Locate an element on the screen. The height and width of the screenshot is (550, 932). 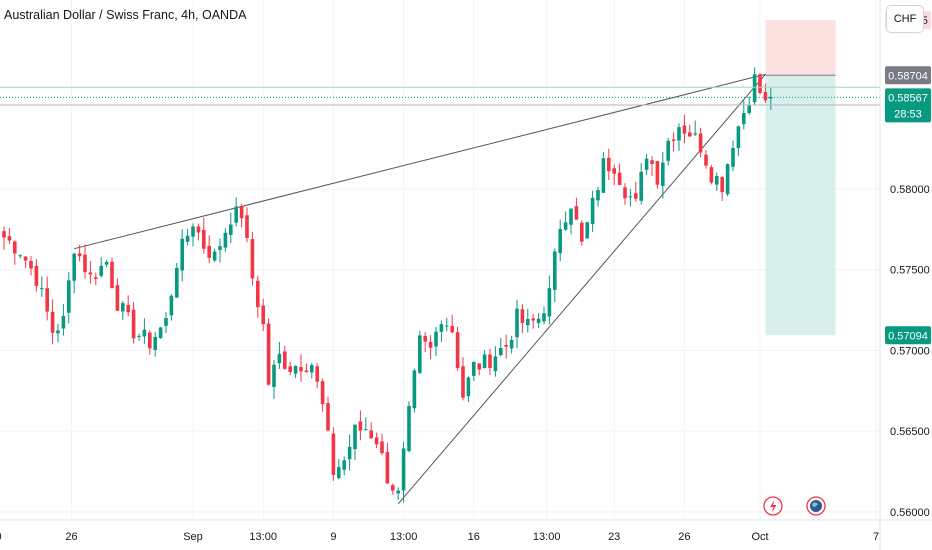
target-price-tag: 0.57094 is located at coordinates (908, 335).